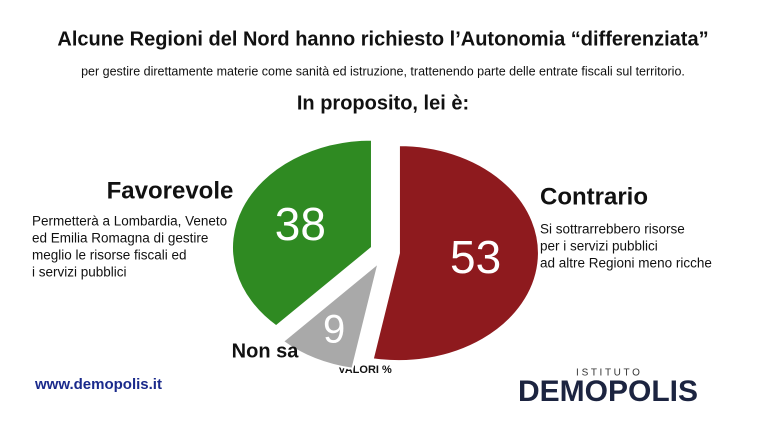 The height and width of the screenshot is (431, 767). I want to click on source: www.demopolis.it, so click(98, 384).